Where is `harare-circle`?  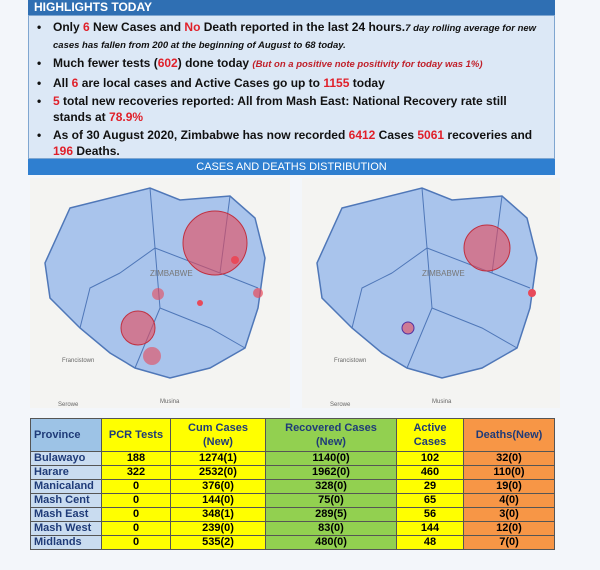
harare-circle is located at coordinates (215, 243).